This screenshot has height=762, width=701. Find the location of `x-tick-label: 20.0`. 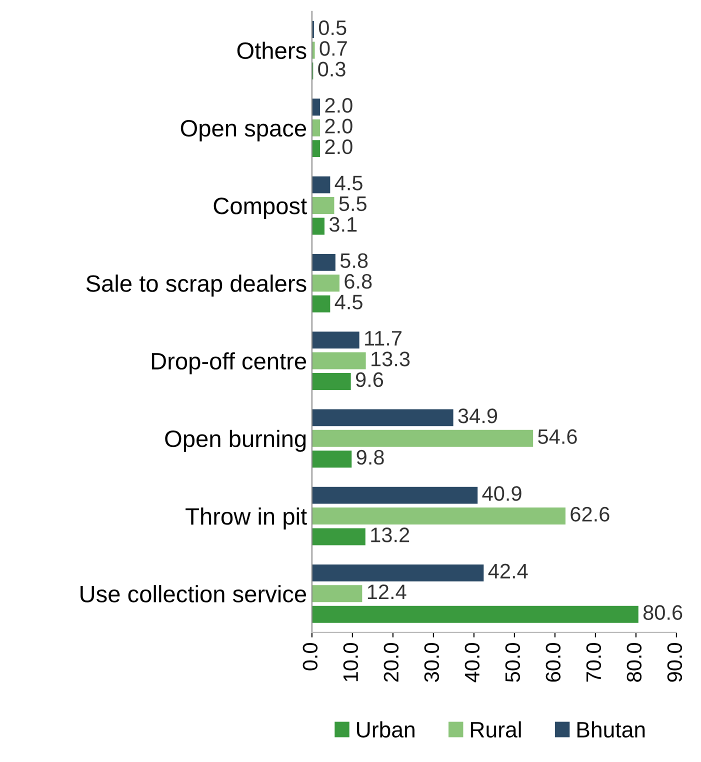

x-tick-label: 20.0 is located at coordinates (391, 662).